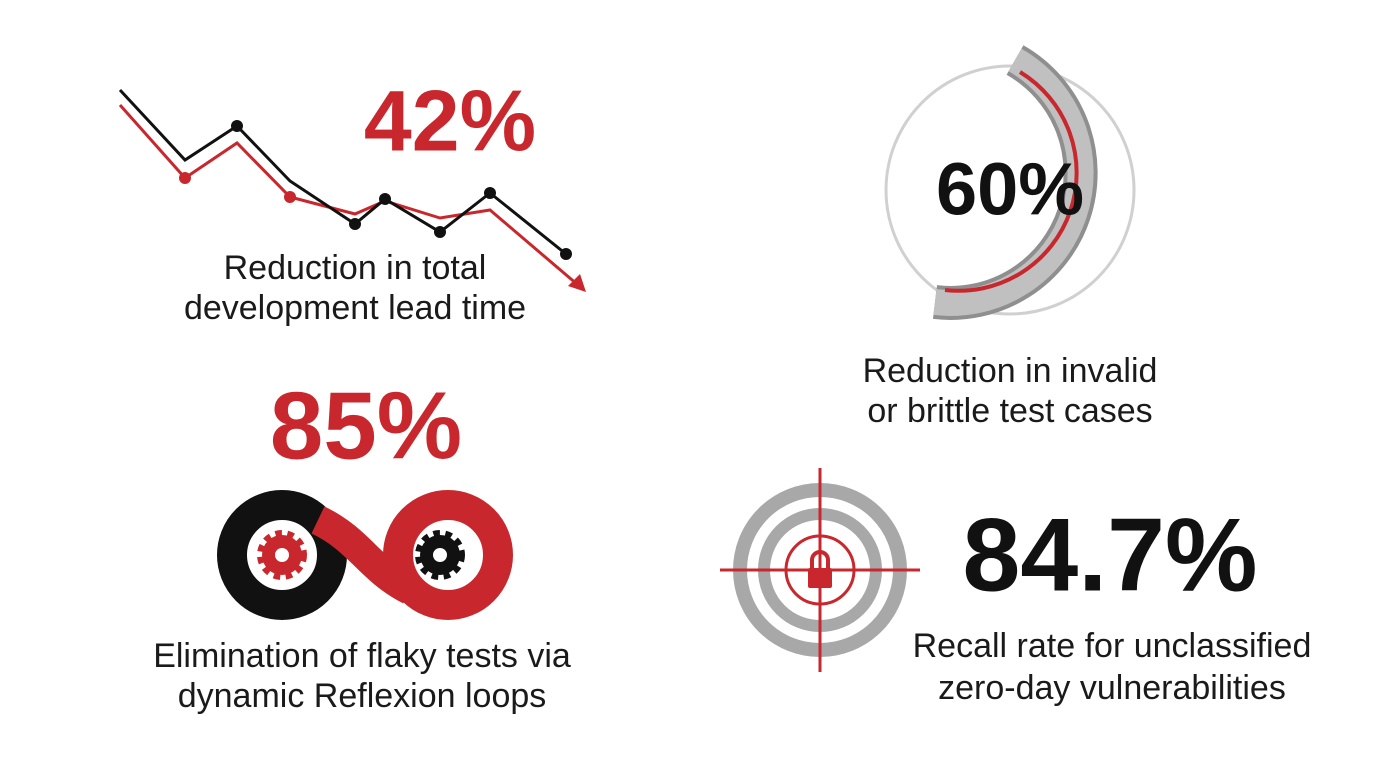 The image size is (1376, 768). I want to click on infinity-icon, so click(365, 555).